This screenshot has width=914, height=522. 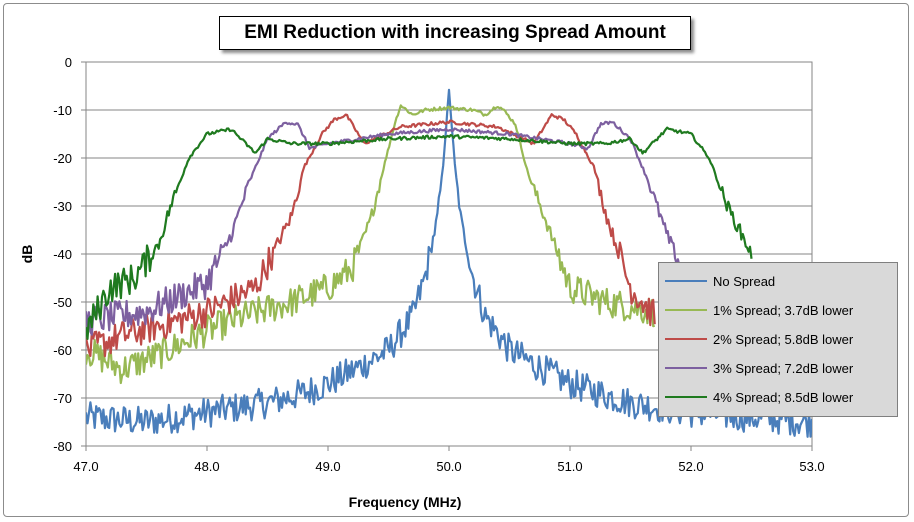 What do you see at coordinates (783, 339) in the screenshot?
I see `legend-label: 2% Spread; 5.8dB lower` at bounding box center [783, 339].